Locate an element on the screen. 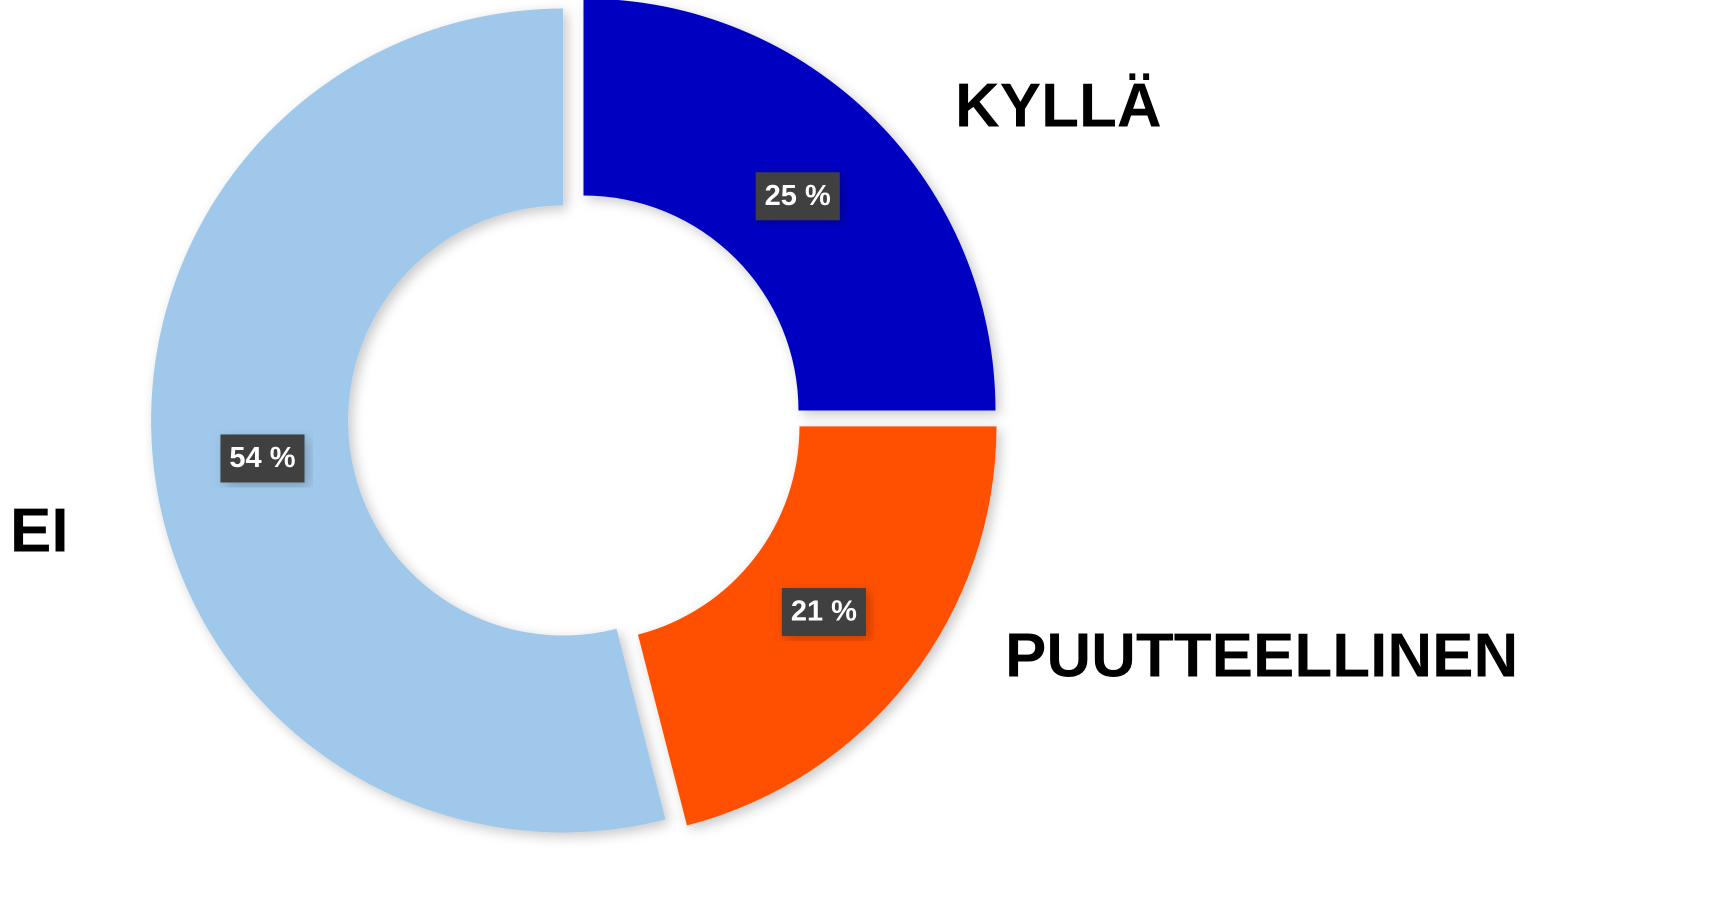 This screenshot has height=910, width=1731. category-label: PUUTTEELLINEN is located at coordinates (1261, 655).